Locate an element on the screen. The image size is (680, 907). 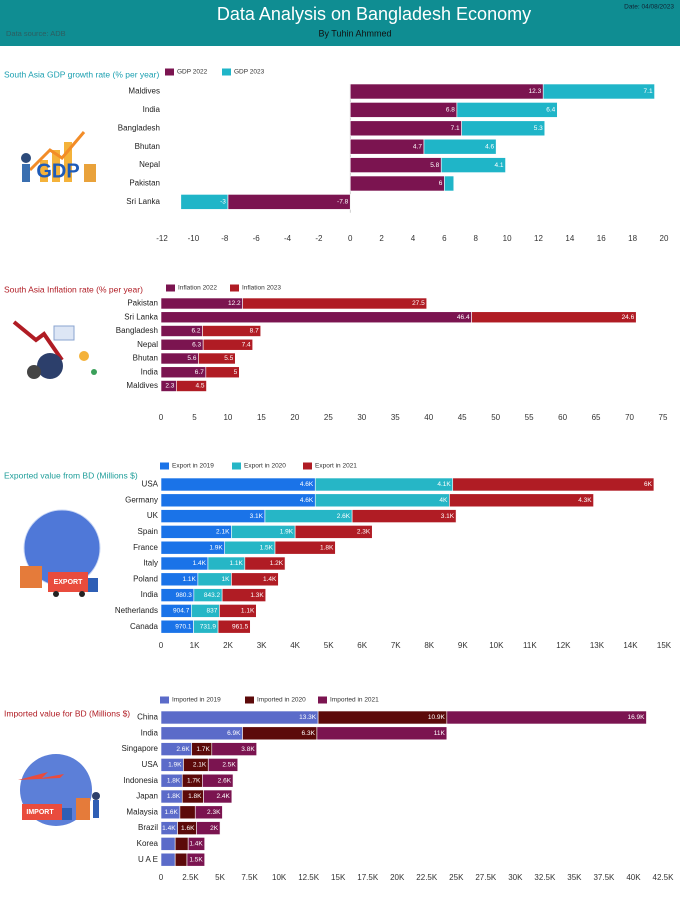
chart-title: South Asia Inflation rate (% per year) is located at coordinates (73, 289).